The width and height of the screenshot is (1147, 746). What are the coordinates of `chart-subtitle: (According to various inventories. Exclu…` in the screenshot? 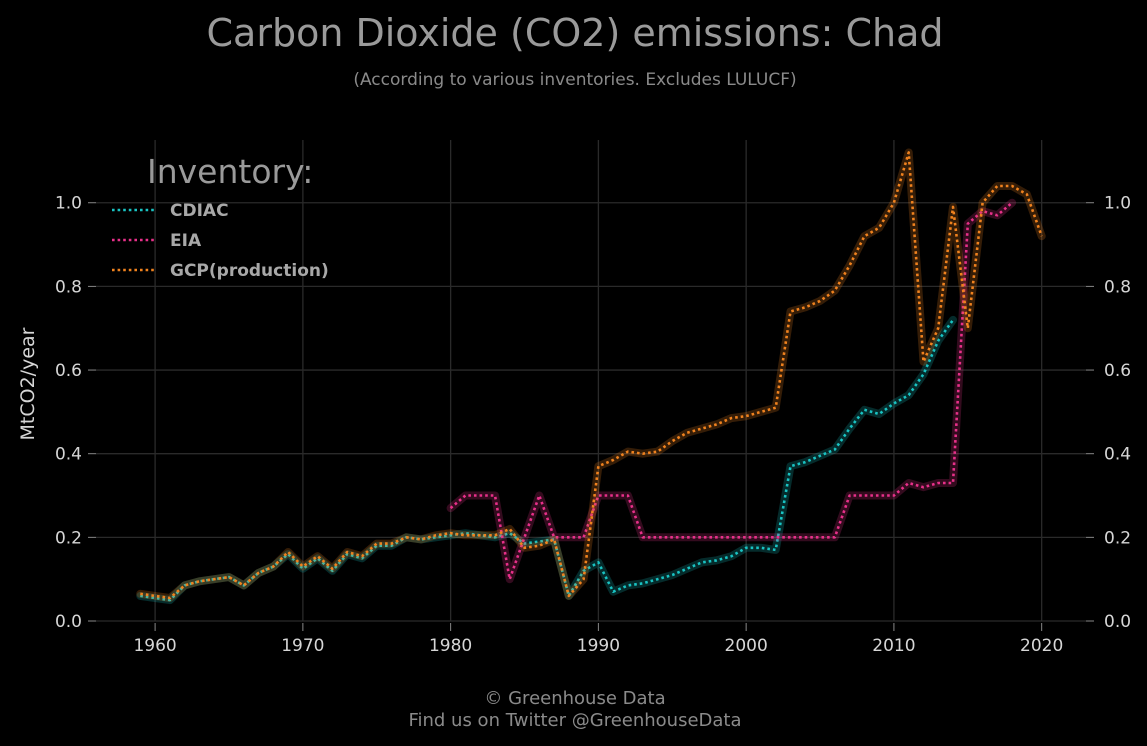 It's located at (574, 80).